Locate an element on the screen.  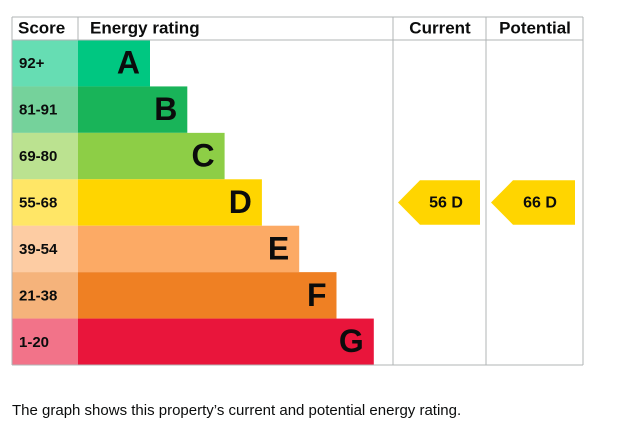
score-header: Score is located at coordinates (41, 27).